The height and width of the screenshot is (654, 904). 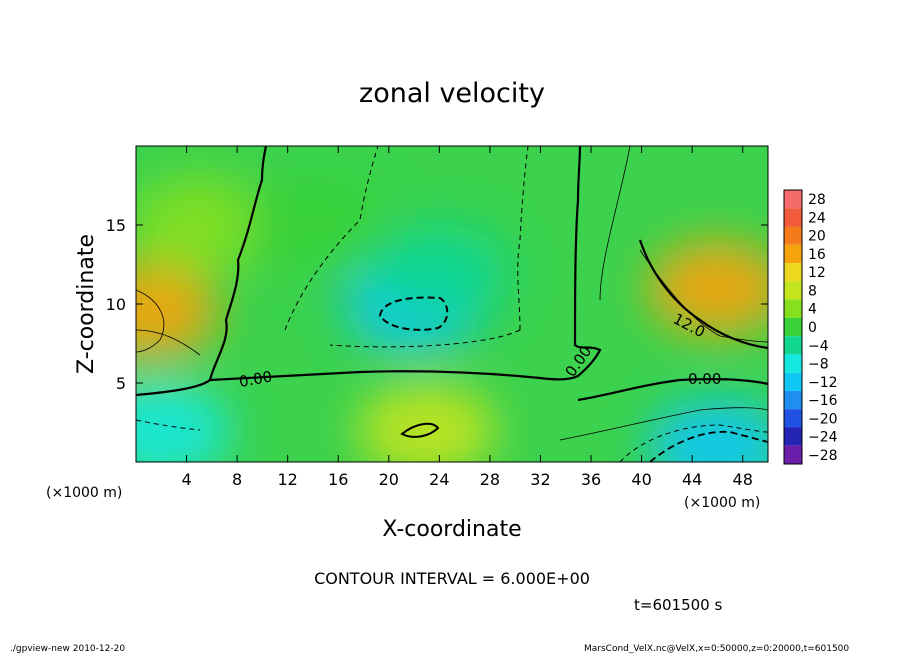 What do you see at coordinates (451, 529) in the screenshot?
I see `x-axis-label: X-coordinate` at bounding box center [451, 529].